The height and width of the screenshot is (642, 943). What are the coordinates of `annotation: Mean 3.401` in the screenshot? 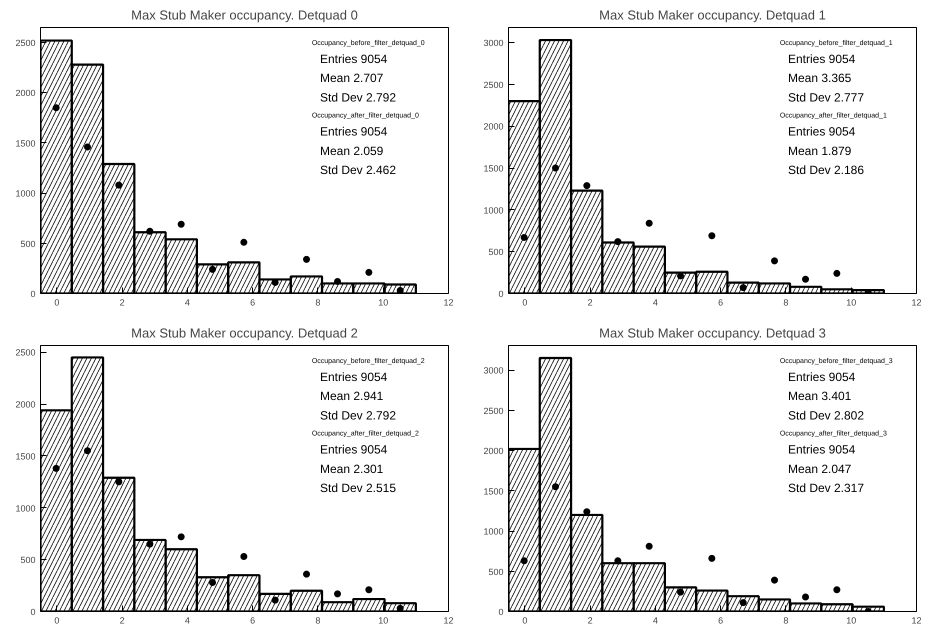 It's located at (820, 396).